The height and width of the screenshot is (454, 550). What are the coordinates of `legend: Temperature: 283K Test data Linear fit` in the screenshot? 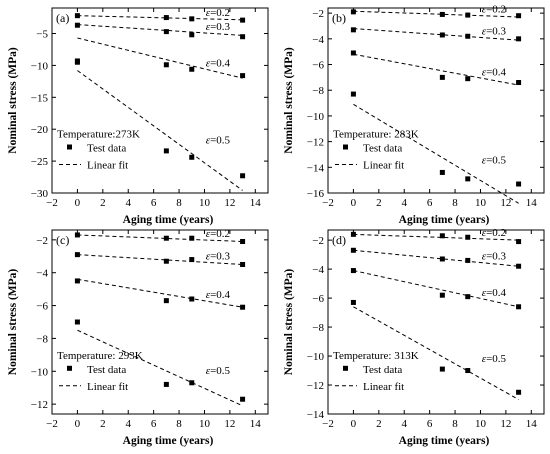 It's located at (376, 150).